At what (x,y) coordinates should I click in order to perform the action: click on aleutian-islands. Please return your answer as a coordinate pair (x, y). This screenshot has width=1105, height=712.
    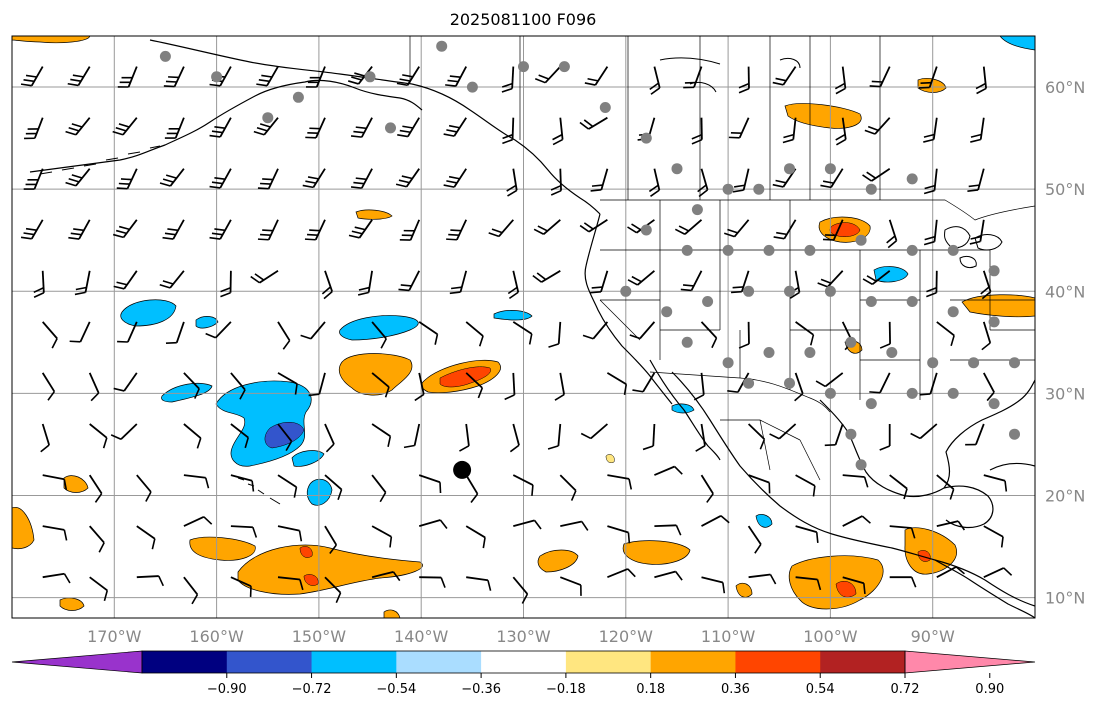
    Looking at the image, I should click on (100, 160).